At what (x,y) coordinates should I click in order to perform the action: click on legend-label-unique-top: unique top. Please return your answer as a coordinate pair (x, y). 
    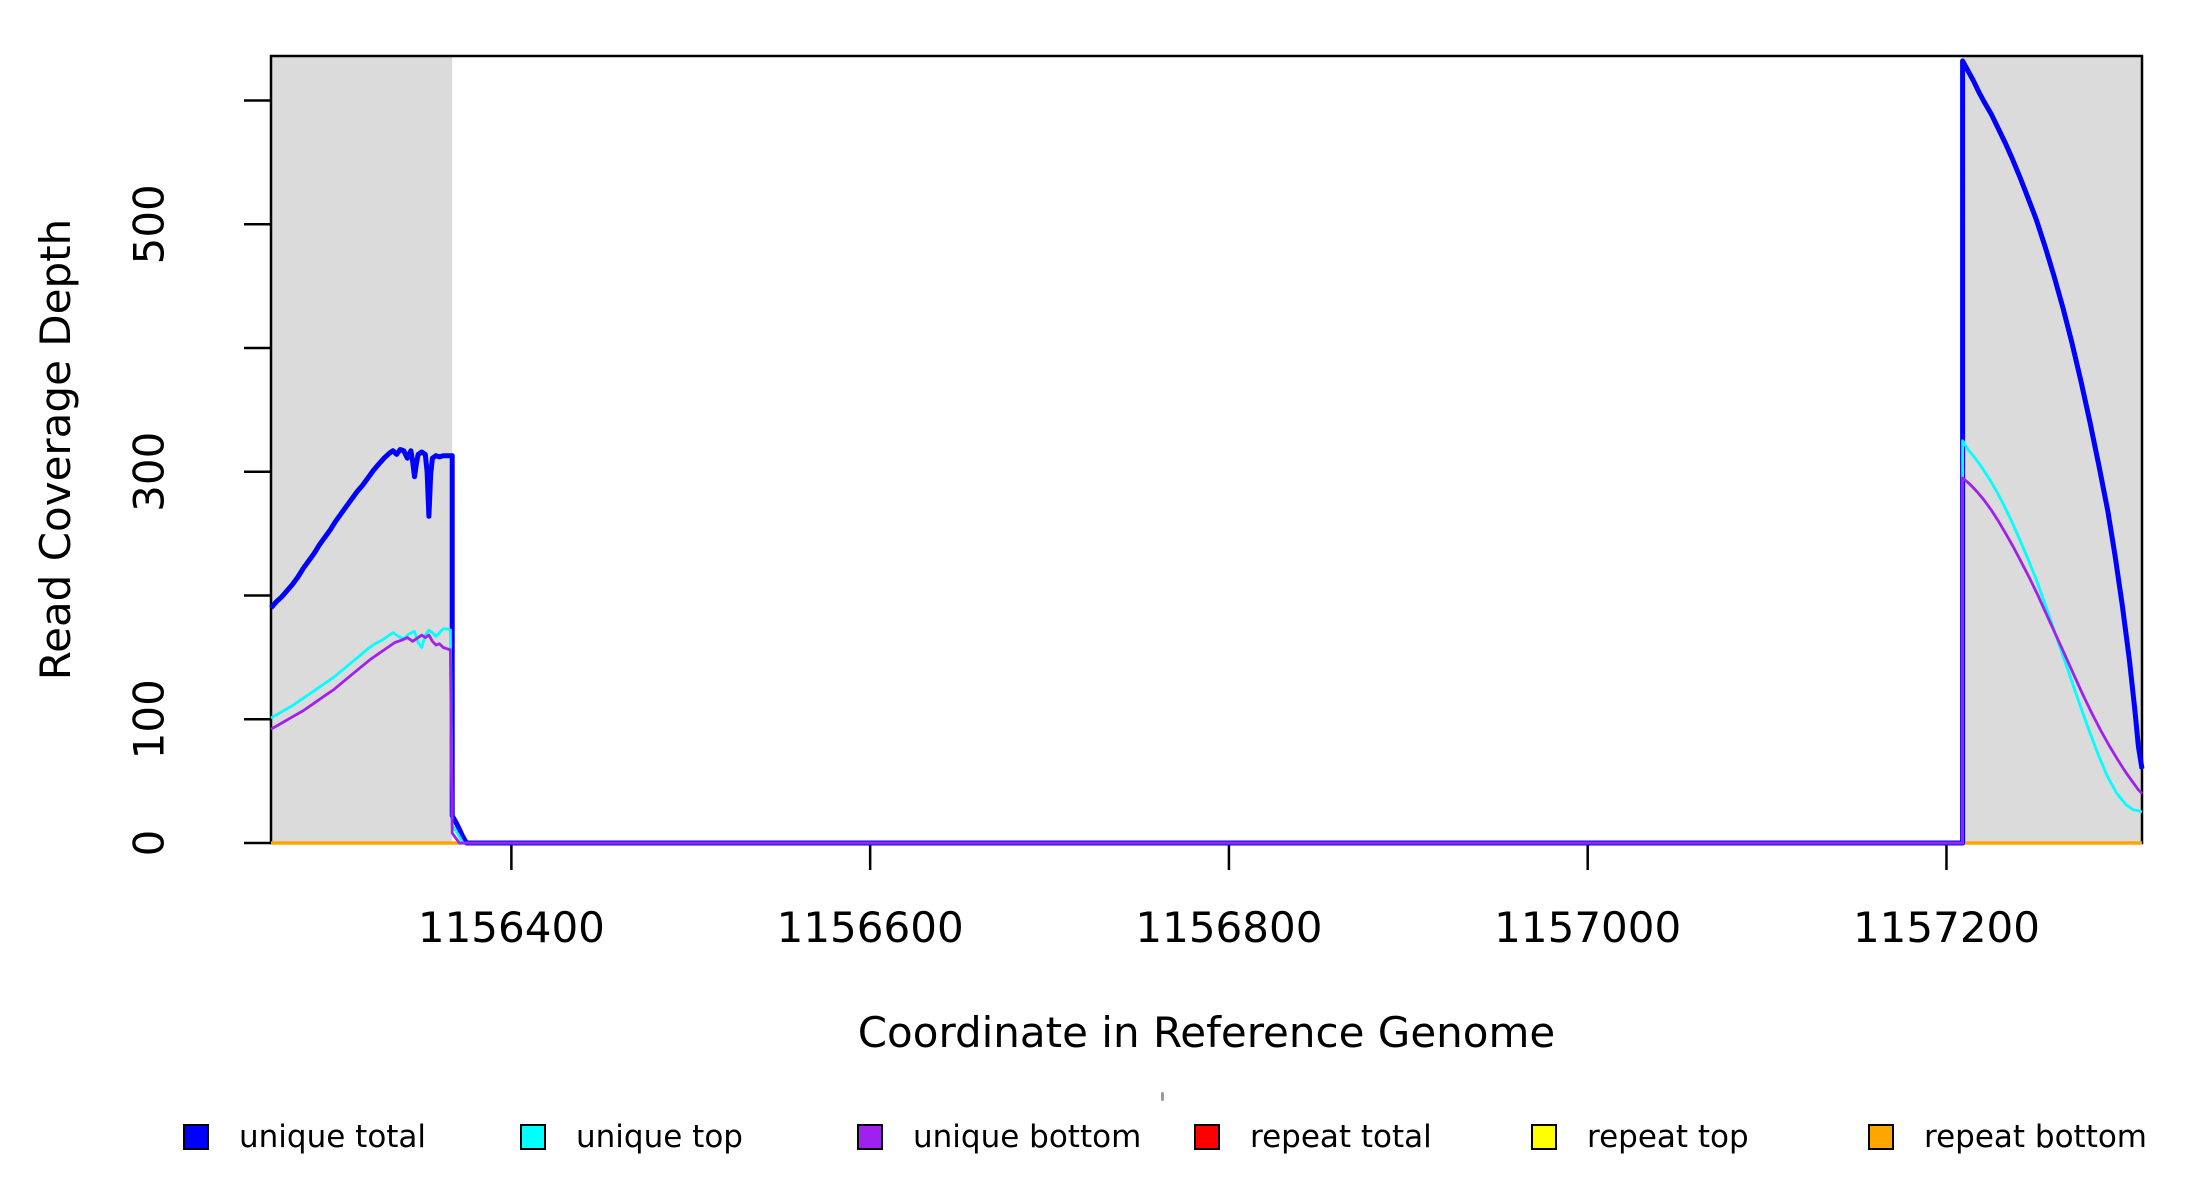
    Looking at the image, I should click on (659, 1137).